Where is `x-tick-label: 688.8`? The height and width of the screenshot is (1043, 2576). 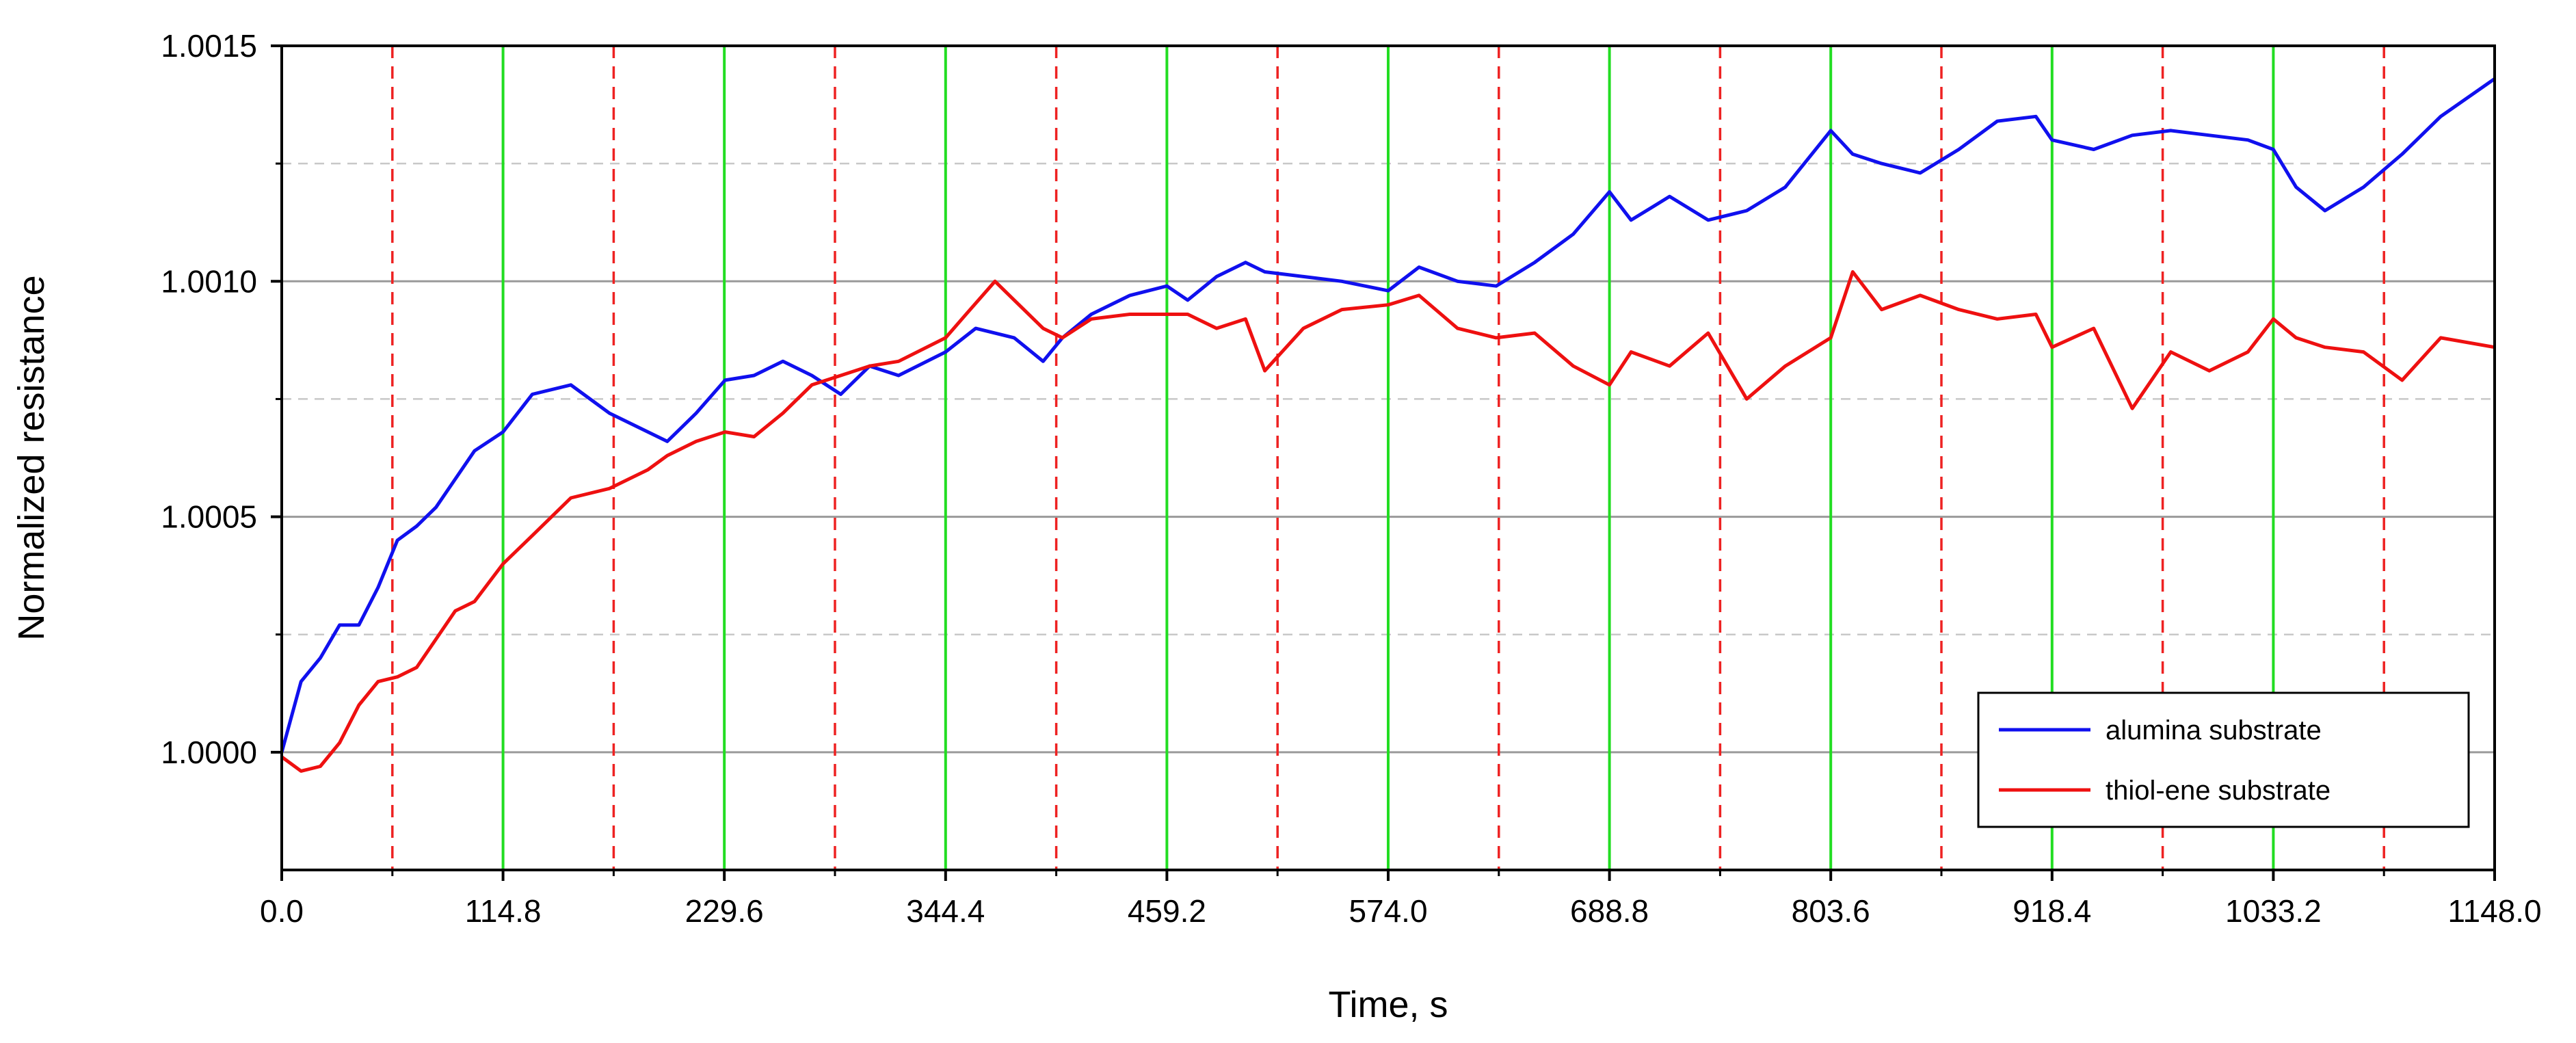 x-tick-label: 688.8 is located at coordinates (1609, 911).